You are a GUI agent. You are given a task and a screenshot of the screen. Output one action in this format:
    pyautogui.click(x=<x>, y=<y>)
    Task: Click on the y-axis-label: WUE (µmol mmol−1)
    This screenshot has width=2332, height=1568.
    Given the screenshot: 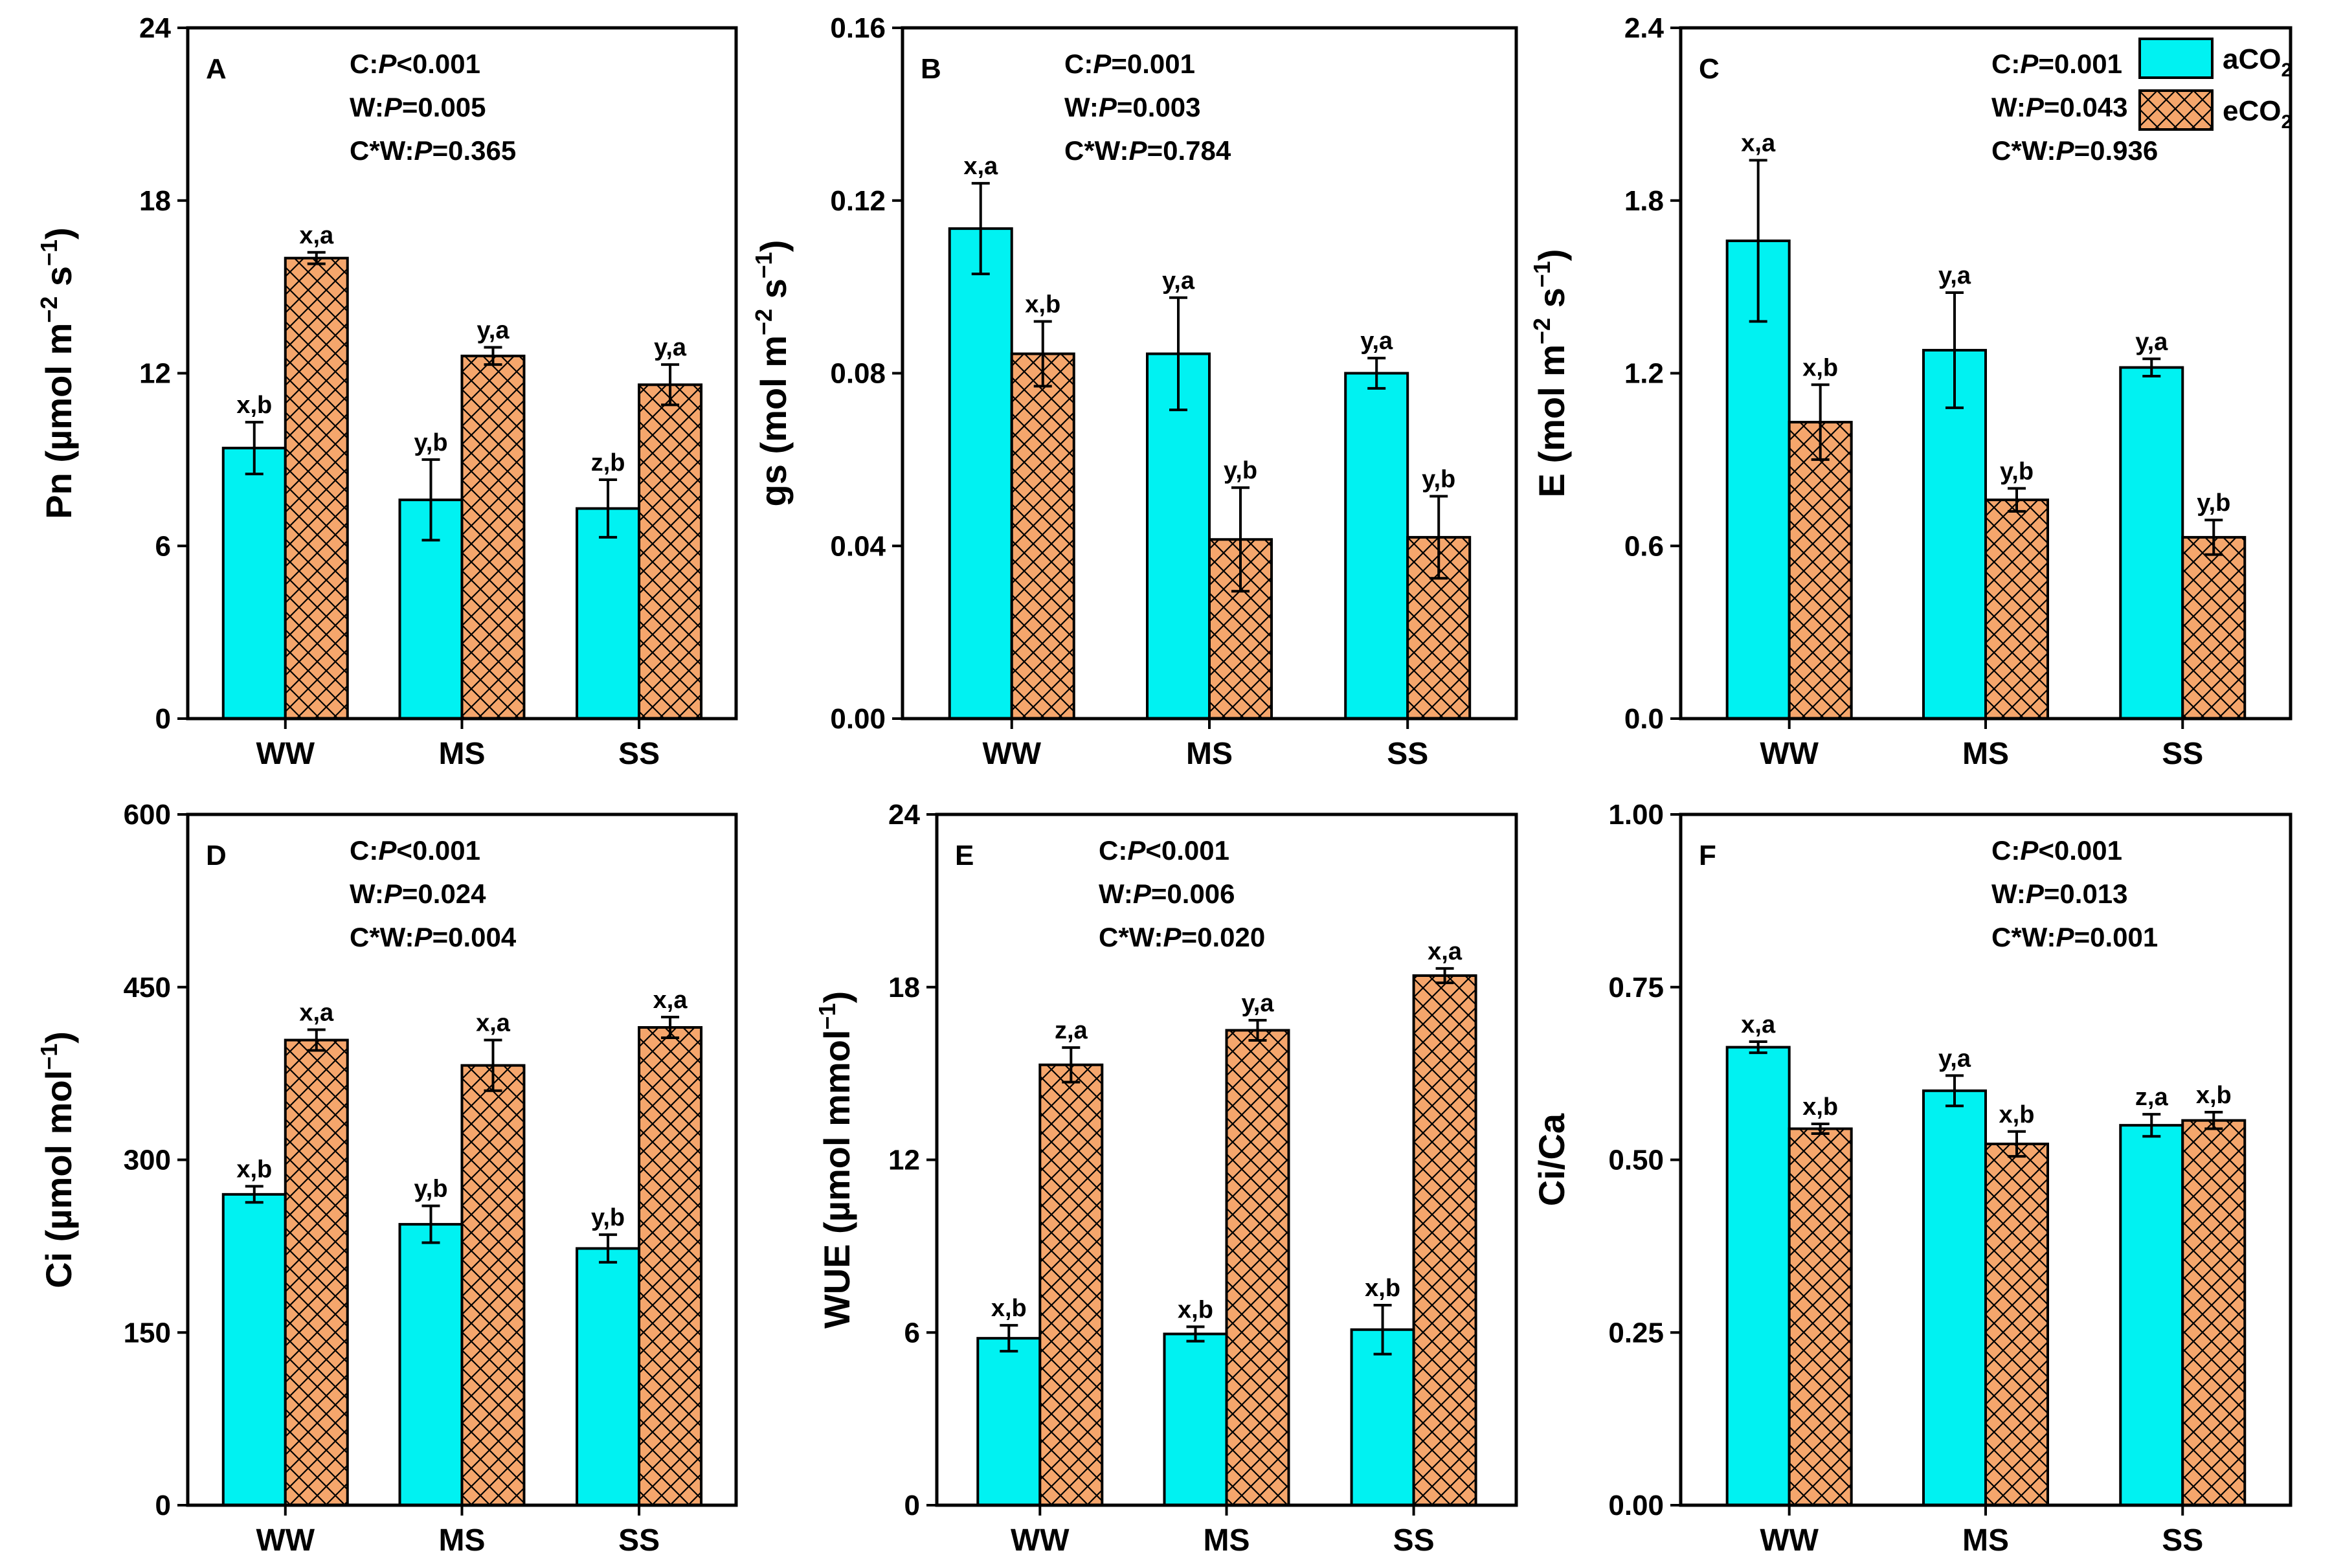 What is the action you would take?
    pyautogui.click(x=835, y=1159)
    